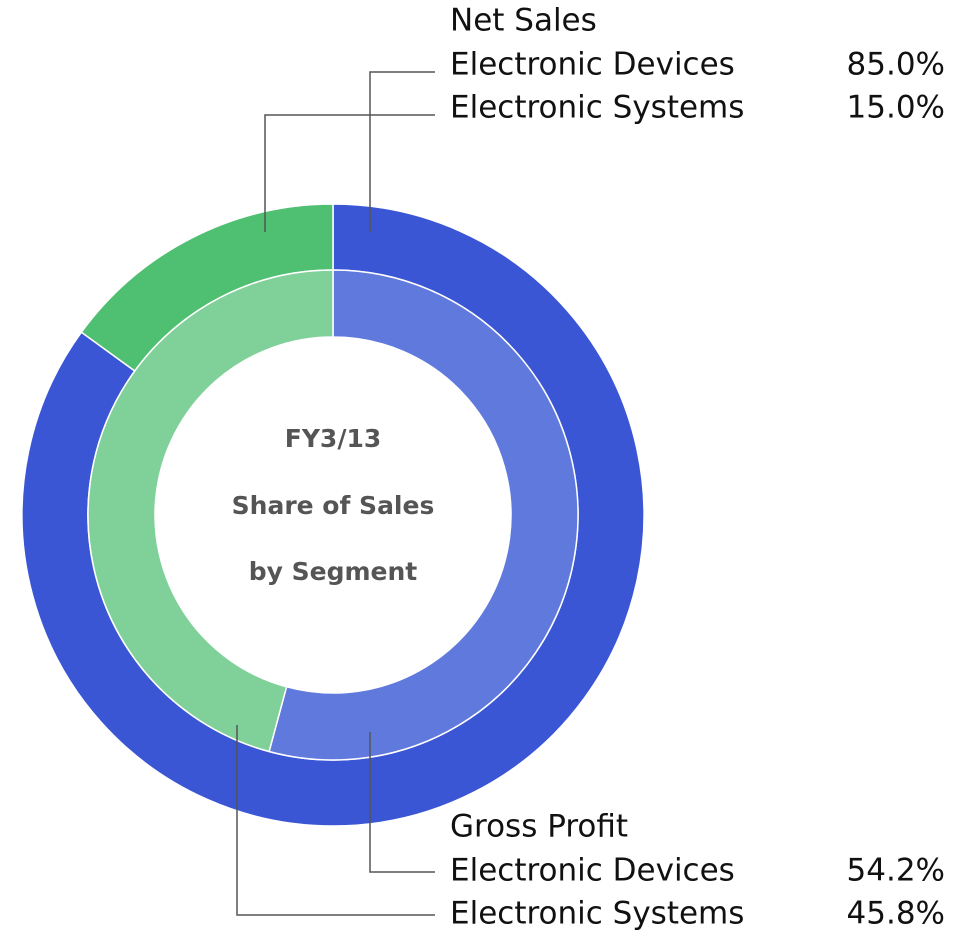  Describe the element at coordinates (210, 511) in the screenshot. I see `ring-segment` at that location.